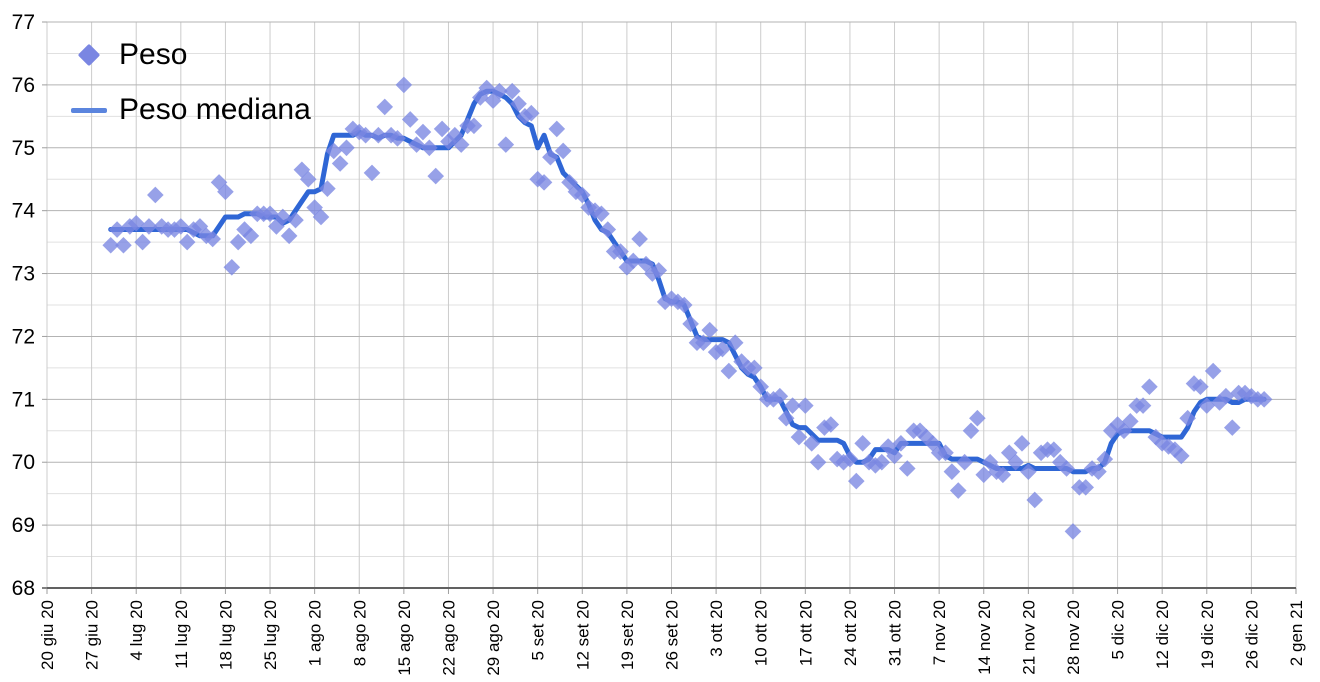 This screenshot has width=1320, height=682. I want to click on legend-label-peso: Peso, so click(153, 54).